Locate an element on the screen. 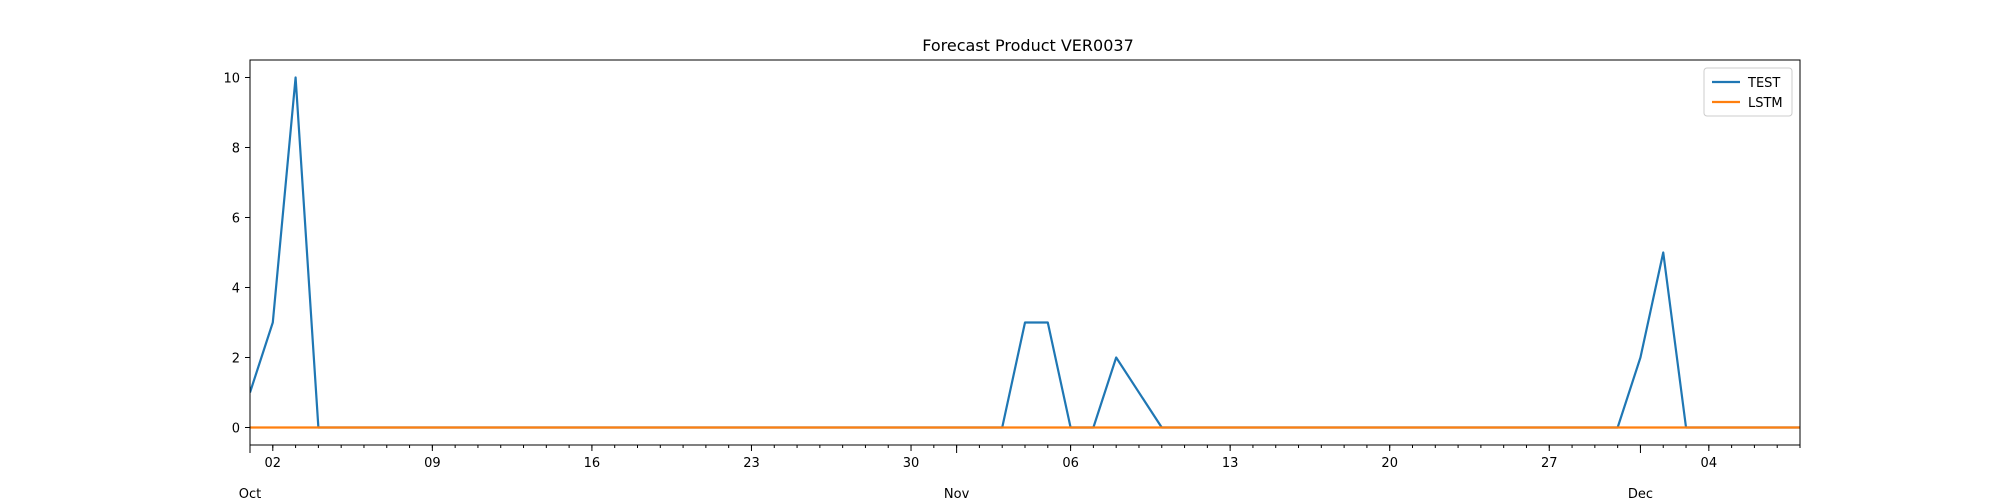 Image resolution: width=2000 pixels, height=504 pixels. legend-item-test: TEST is located at coordinates (1746, 83).